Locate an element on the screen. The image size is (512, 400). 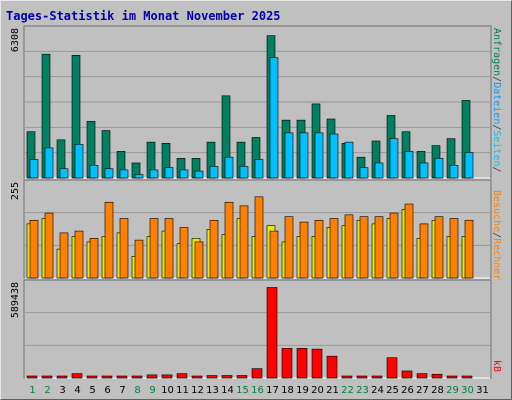
x-tick-label-day-29: 29 is located at coordinates (452, 390).